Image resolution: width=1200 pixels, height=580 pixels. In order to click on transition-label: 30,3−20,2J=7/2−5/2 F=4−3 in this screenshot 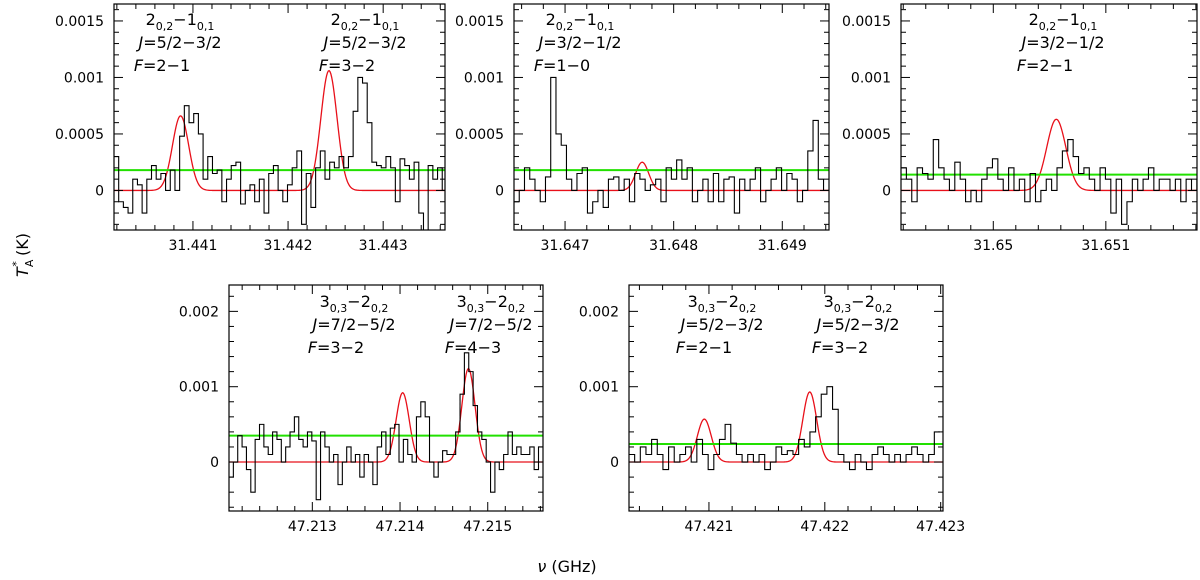, I will do `click(489, 324)`.